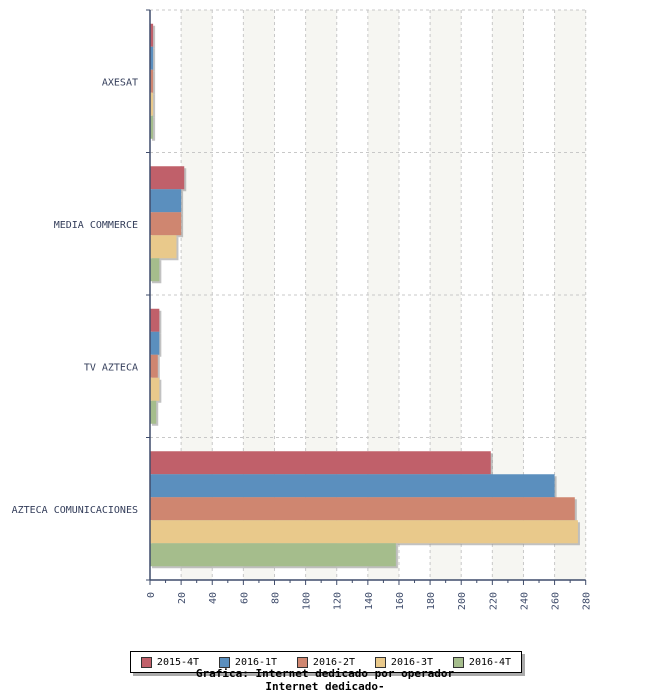  I want to click on x-tick-label: 120, so click(338, 601).